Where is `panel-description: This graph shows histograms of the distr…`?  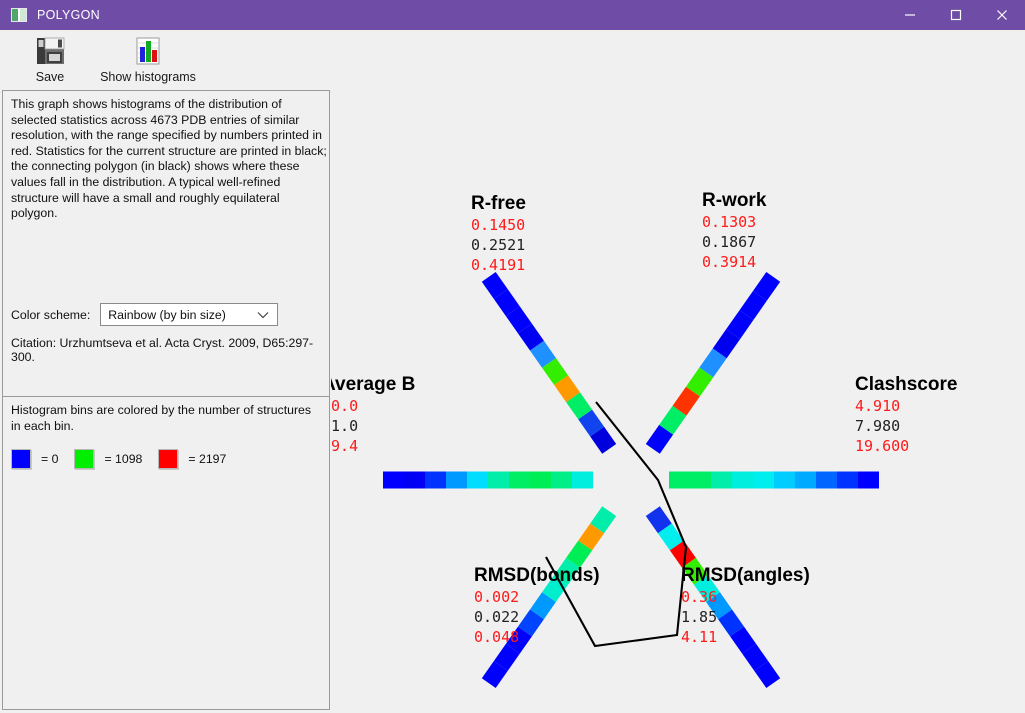 panel-description: This graph shows histograms of the distr… is located at coordinates (169, 159).